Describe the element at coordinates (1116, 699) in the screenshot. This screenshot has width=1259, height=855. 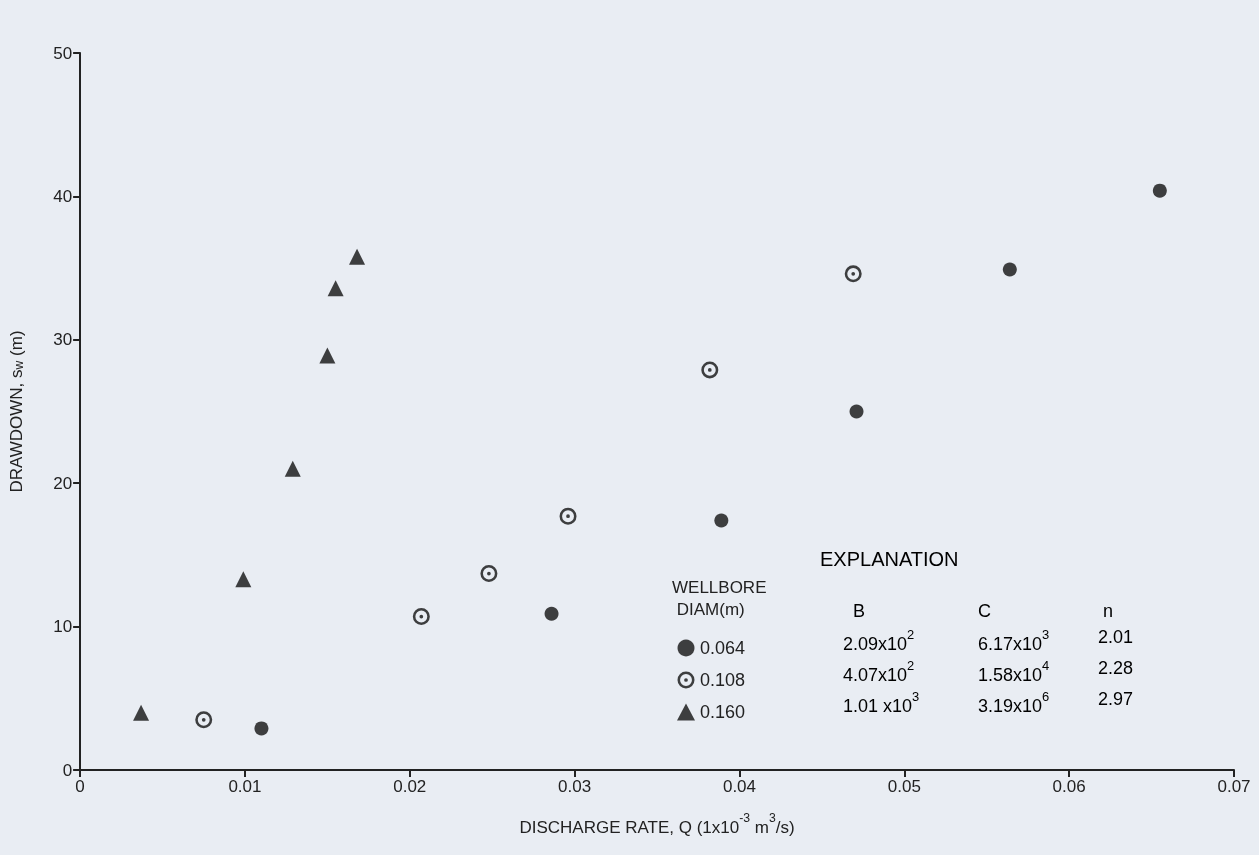
I see `annotation: 2.97` at that location.